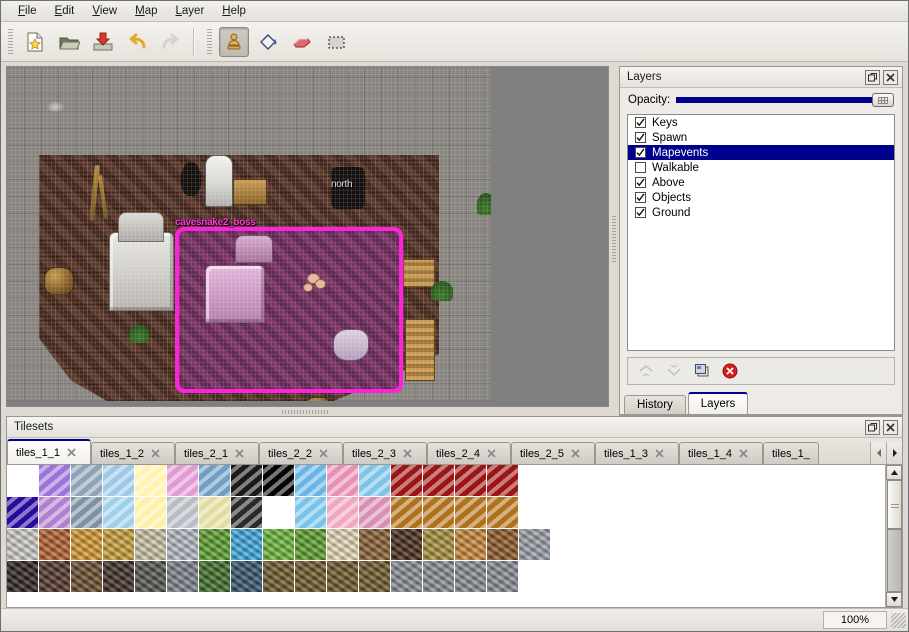 The image size is (909, 632). What do you see at coordinates (761, 182) in the screenshot?
I see `layer-row-above: Above` at bounding box center [761, 182].